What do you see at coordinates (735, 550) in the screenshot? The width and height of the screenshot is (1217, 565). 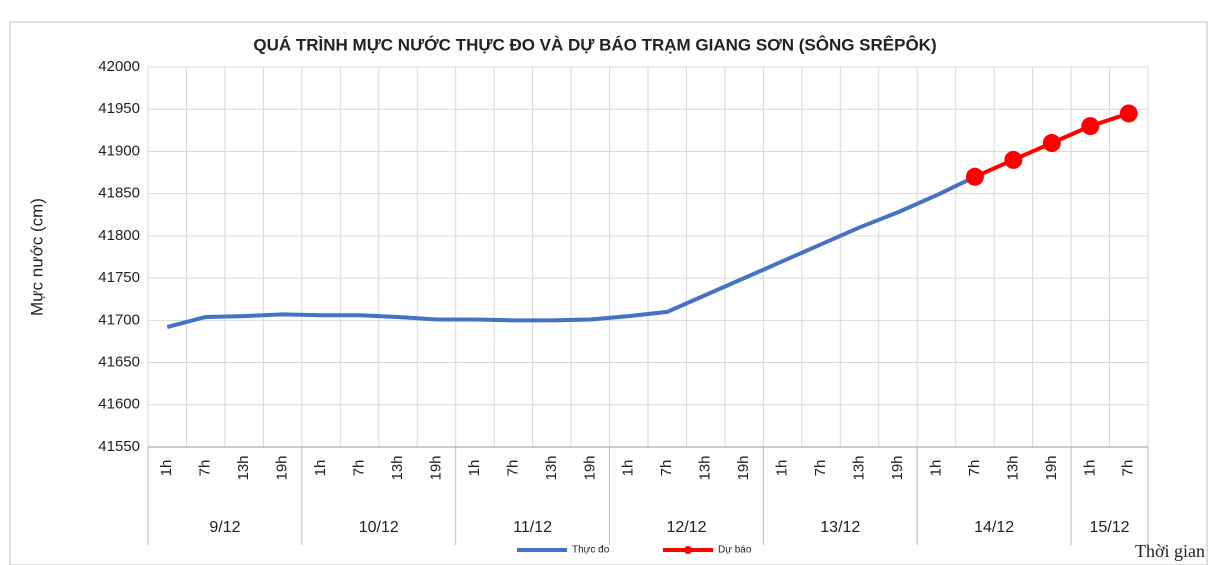 I see `legend-label: Dự báo` at bounding box center [735, 550].